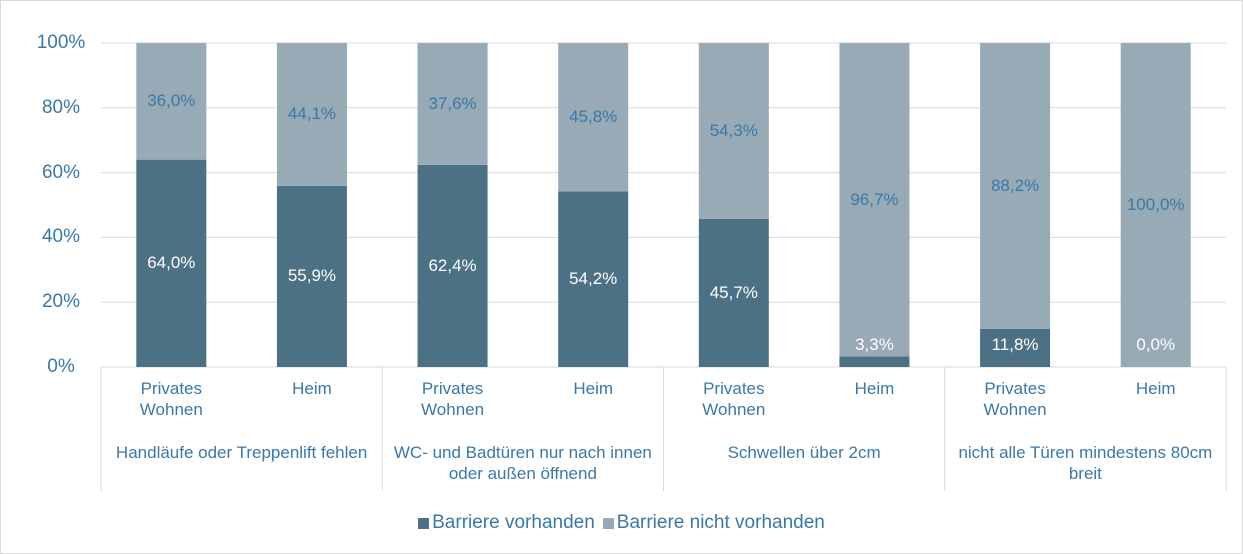 The image size is (1243, 554). What do you see at coordinates (61, 302) in the screenshot?
I see `y-tick-label: 20%` at bounding box center [61, 302].